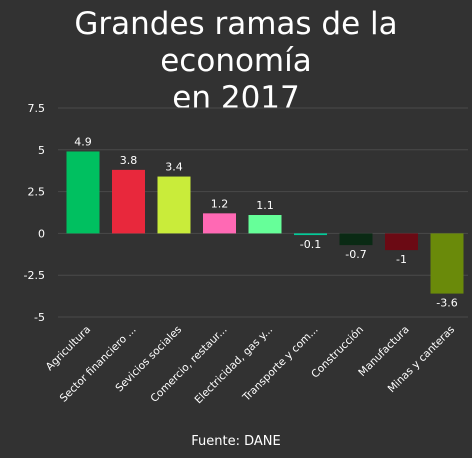 Image resolution: width=472 pixels, height=458 pixels. I want to click on data-label: 3.8, so click(129, 160).